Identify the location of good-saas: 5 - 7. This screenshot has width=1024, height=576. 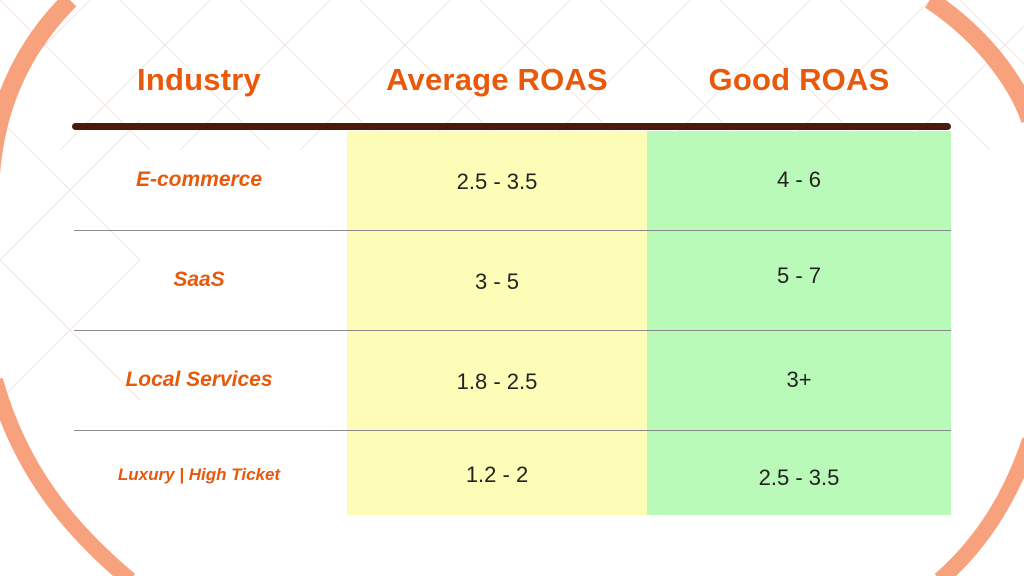
(799, 275).